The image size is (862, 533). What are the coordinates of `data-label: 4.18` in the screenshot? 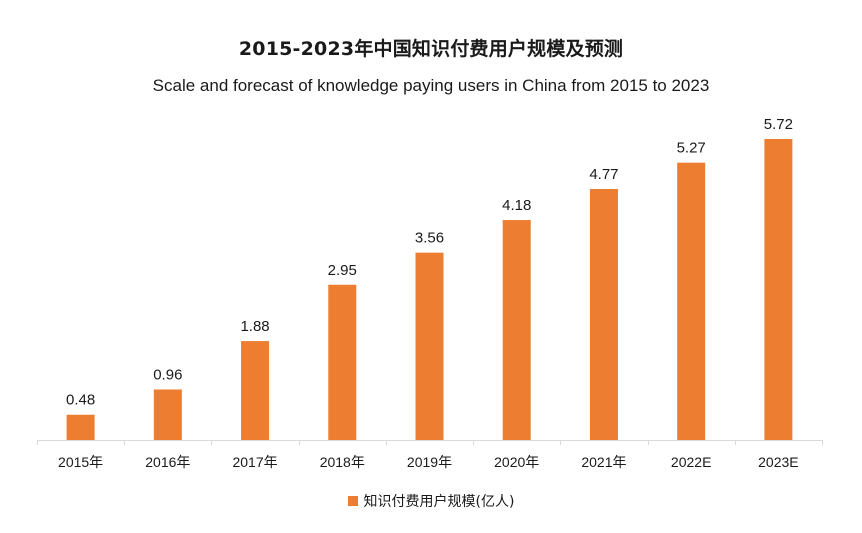 It's located at (516, 205).